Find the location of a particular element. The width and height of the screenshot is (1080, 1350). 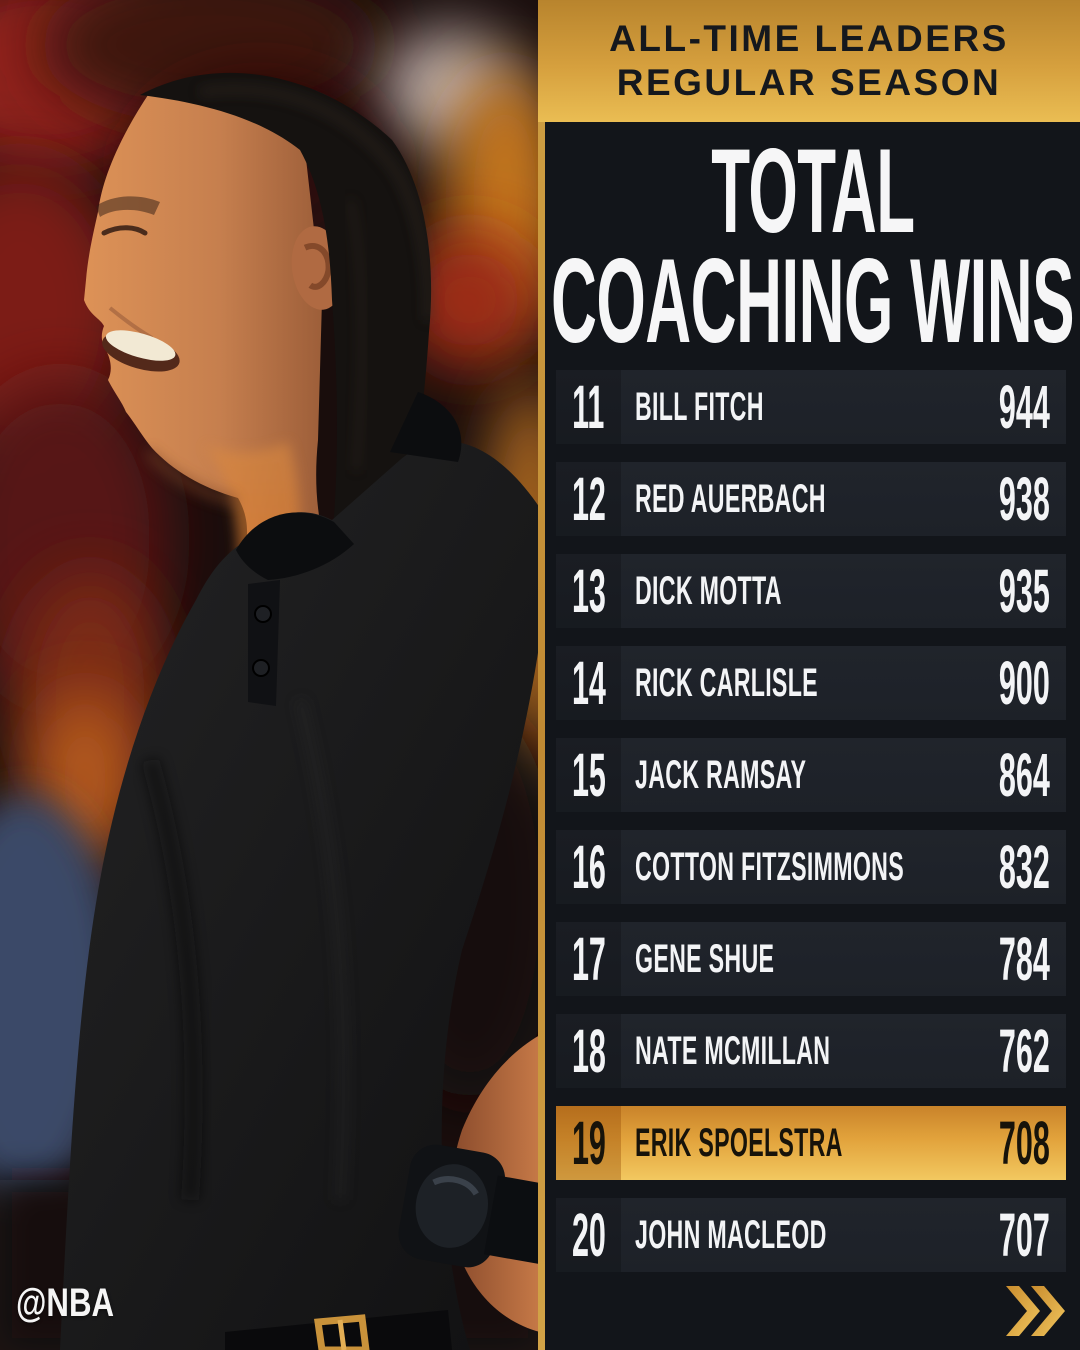

coach-name: NATE MCMILLAN is located at coordinates (733, 1050).